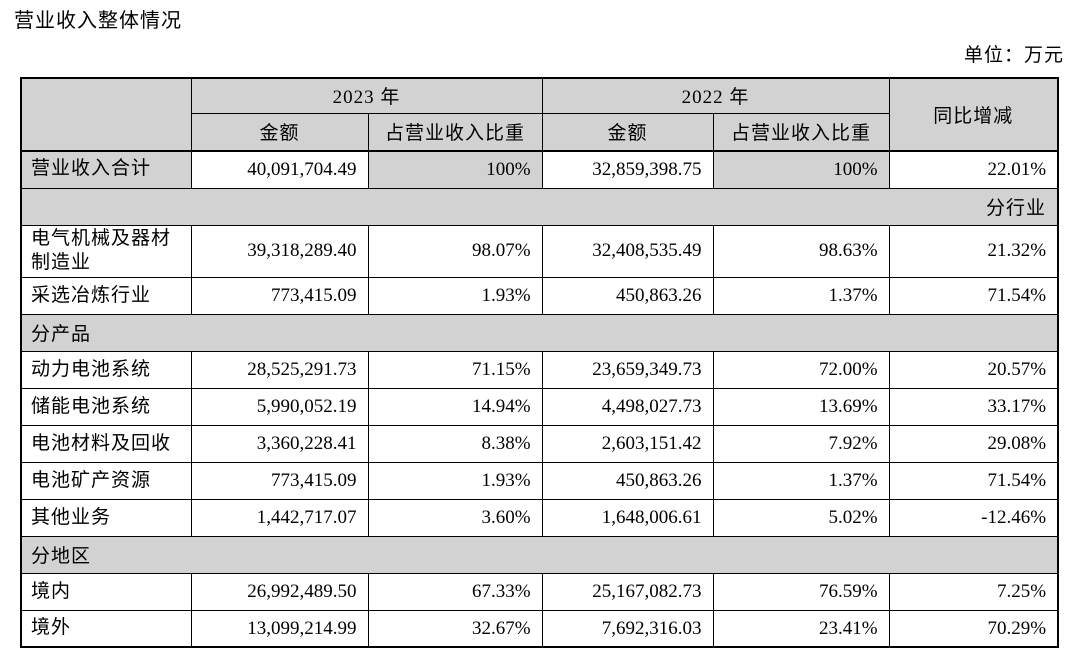  I want to click on row-label: 储能电池系统, so click(106, 406).